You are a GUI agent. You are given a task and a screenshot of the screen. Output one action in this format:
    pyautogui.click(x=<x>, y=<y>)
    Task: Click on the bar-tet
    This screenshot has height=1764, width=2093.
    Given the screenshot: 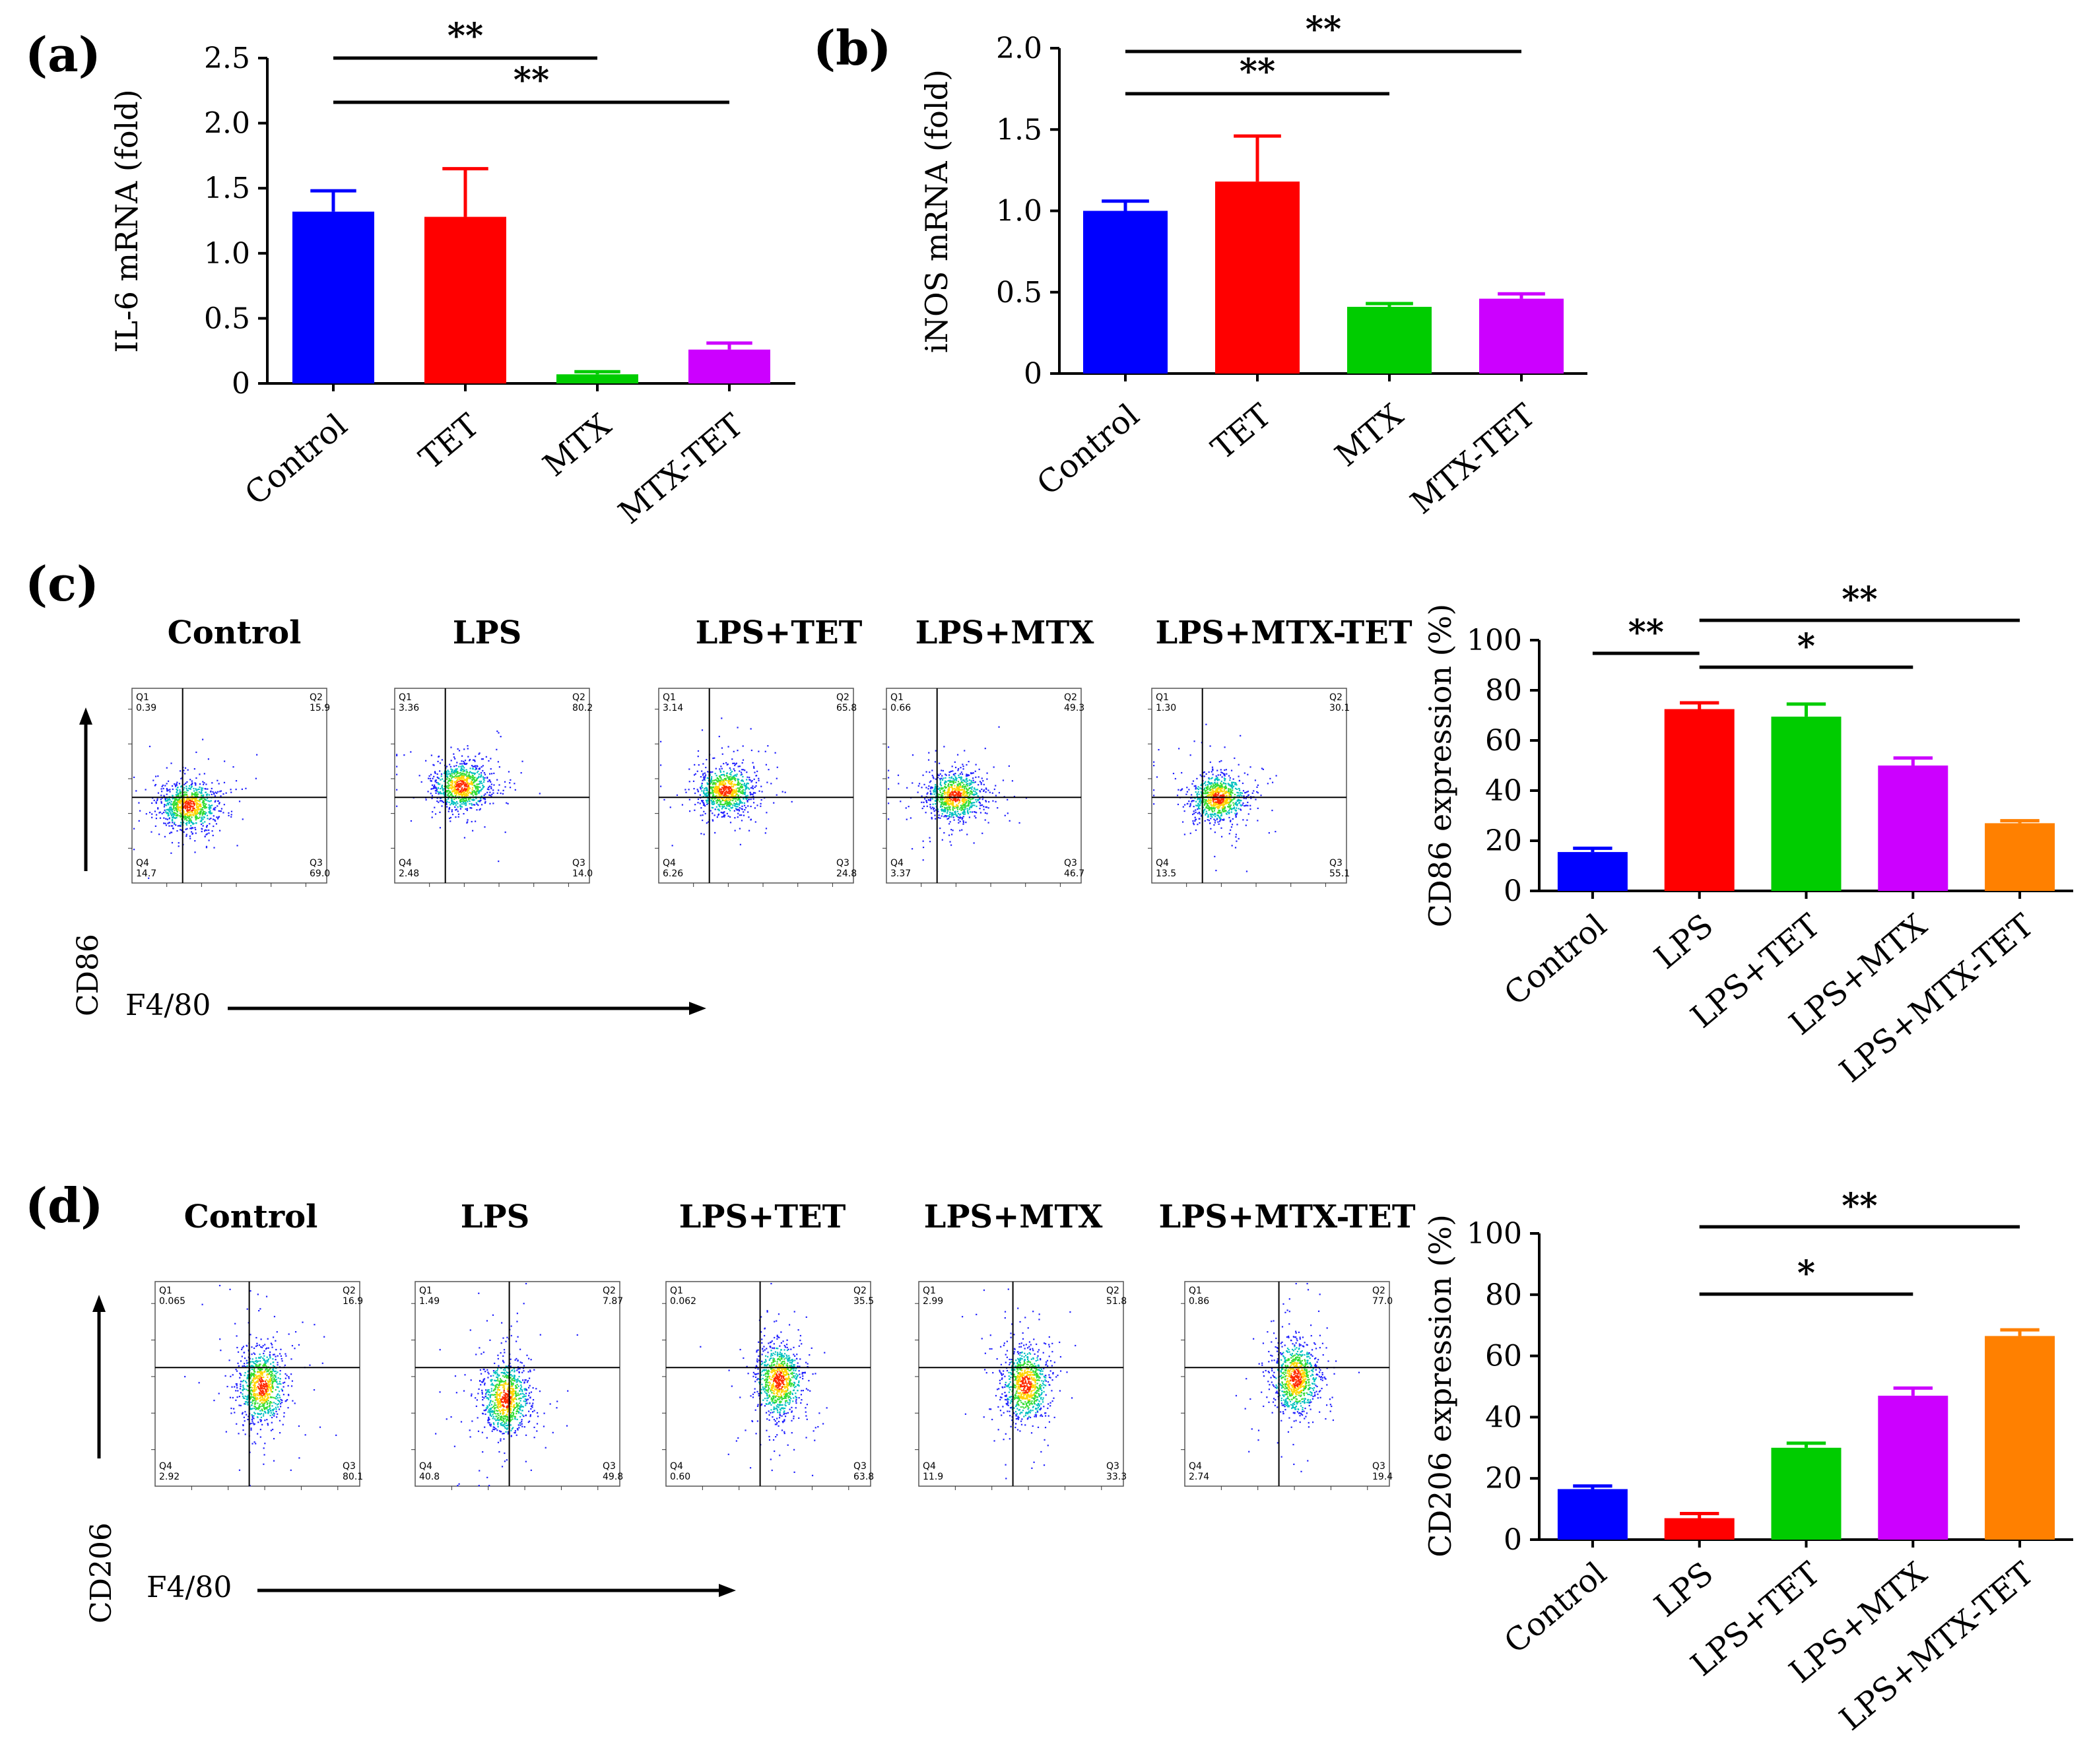 What is the action you would take?
    pyautogui.click(x=1258, y=277)
    